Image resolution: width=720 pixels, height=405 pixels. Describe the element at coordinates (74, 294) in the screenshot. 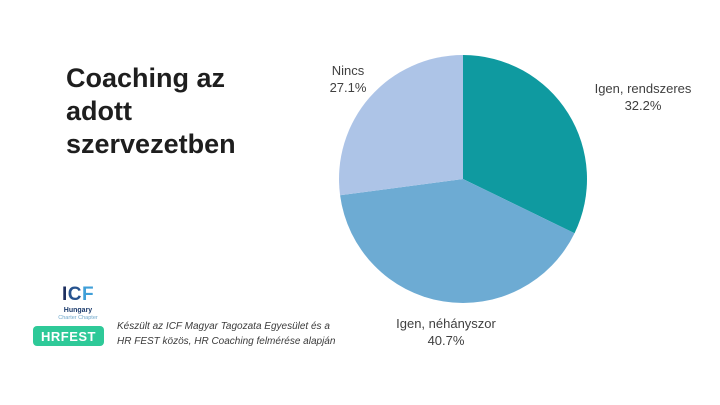

I see `icf-letter-c: C` at that location.